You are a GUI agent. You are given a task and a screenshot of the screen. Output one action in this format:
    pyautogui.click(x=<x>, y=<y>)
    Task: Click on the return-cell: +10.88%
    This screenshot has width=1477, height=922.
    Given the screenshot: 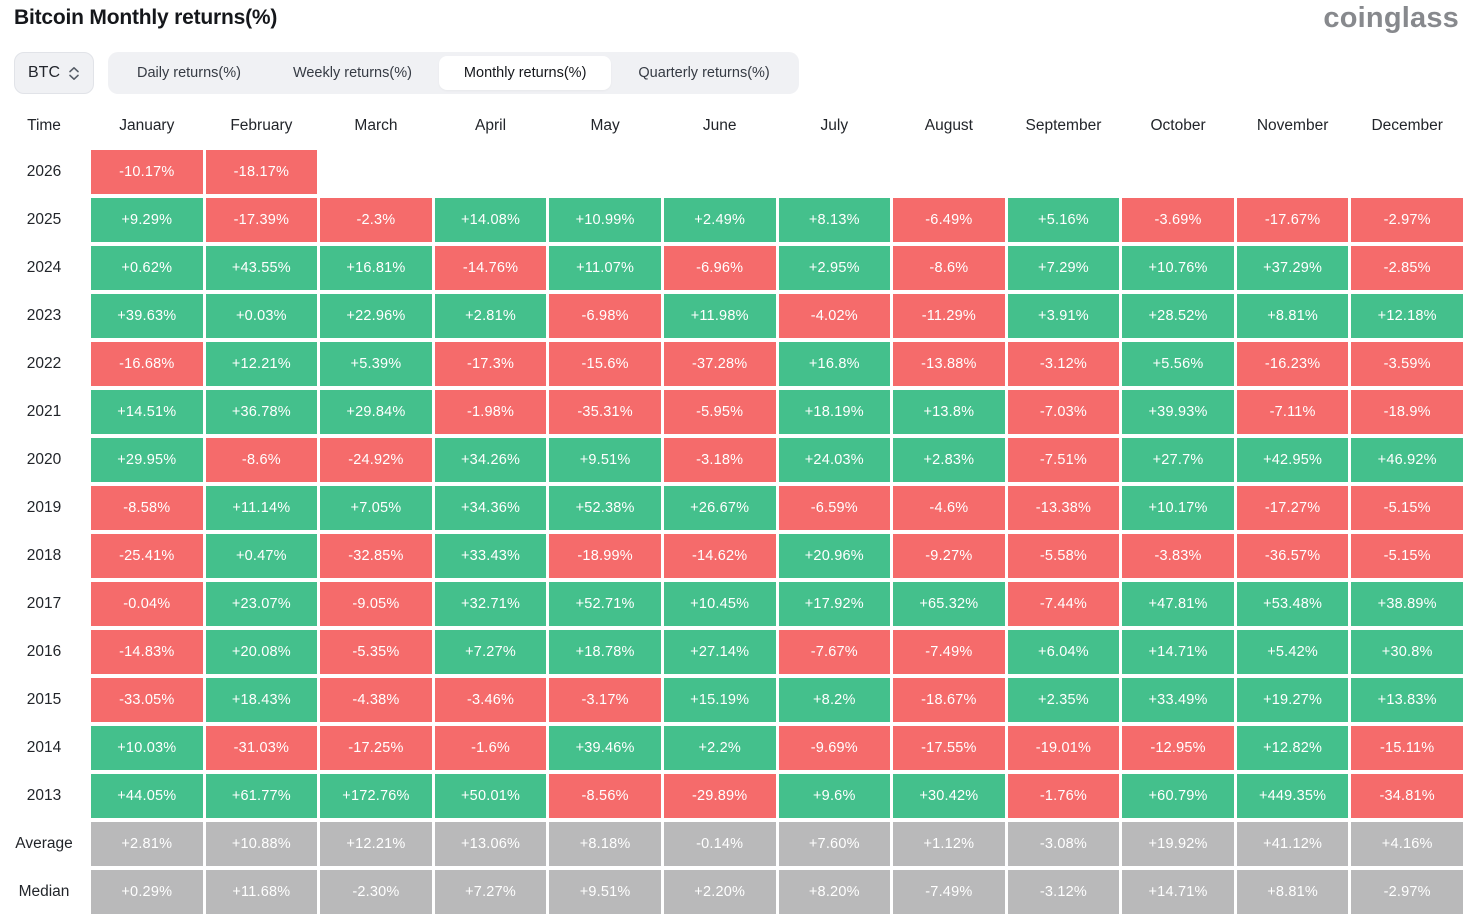 What is the action you would take?
    pyautogui.click(x=261, y=844)
    